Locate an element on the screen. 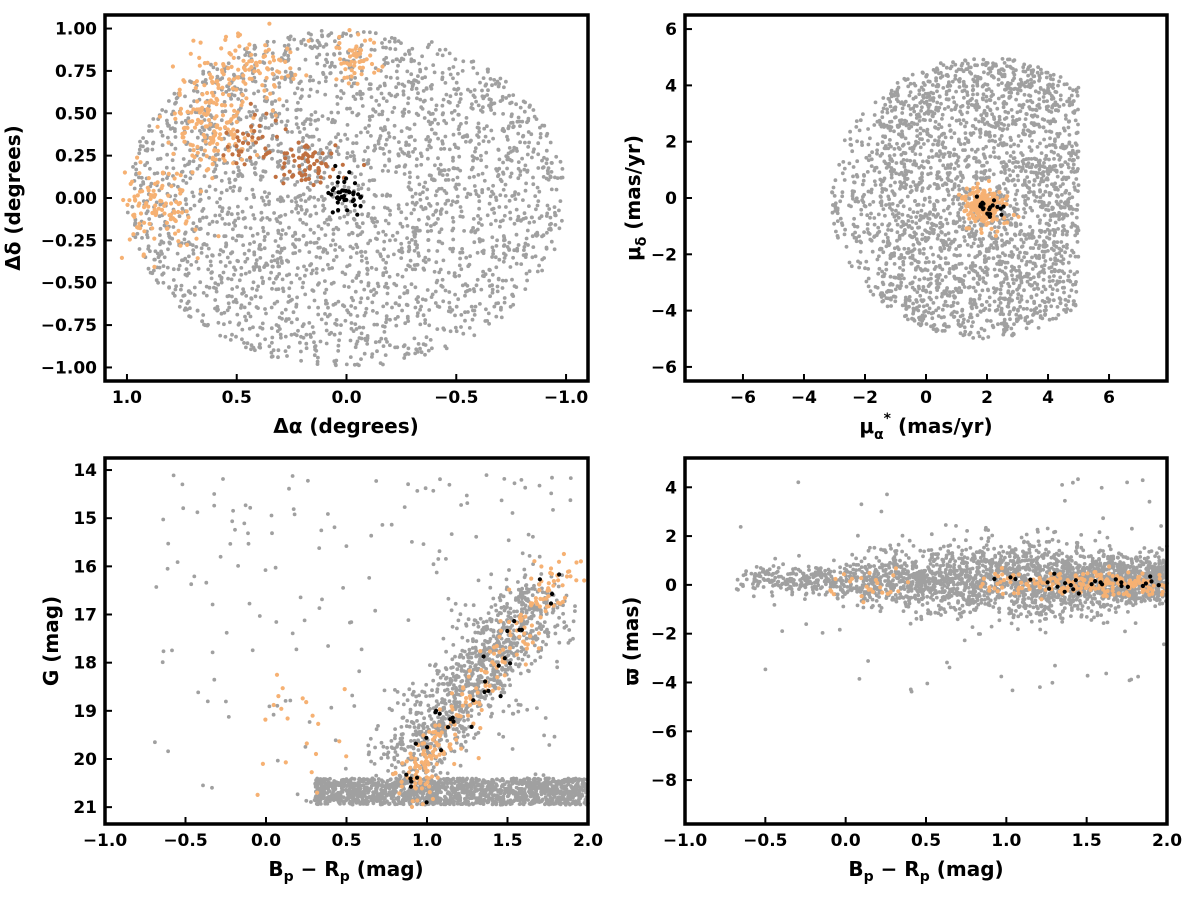 This screenshot has width=1200, height=900. x-tick-label: 0.0 is located at coordinates (346, 398).